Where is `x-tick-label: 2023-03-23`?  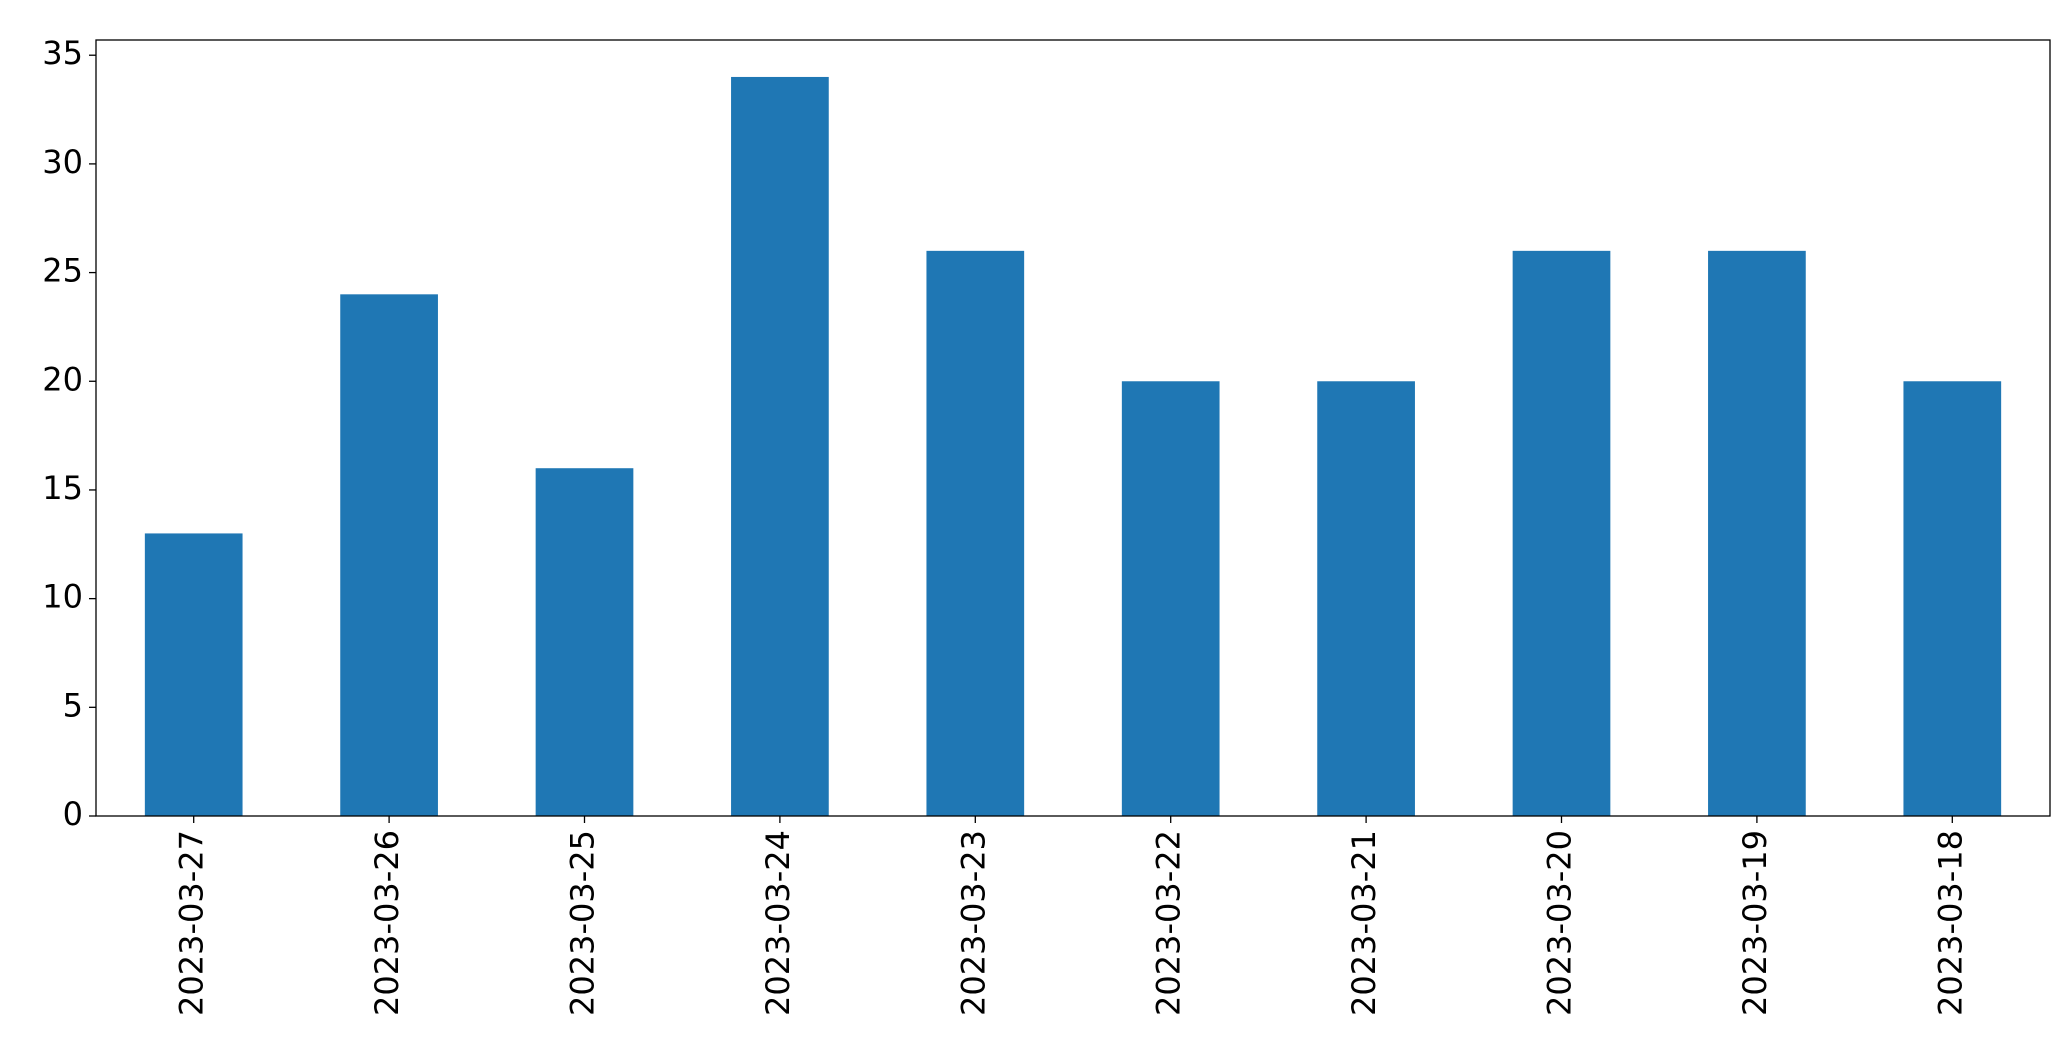 x-tick-label: 2023-03-23 is located at coordinates (973, 923).